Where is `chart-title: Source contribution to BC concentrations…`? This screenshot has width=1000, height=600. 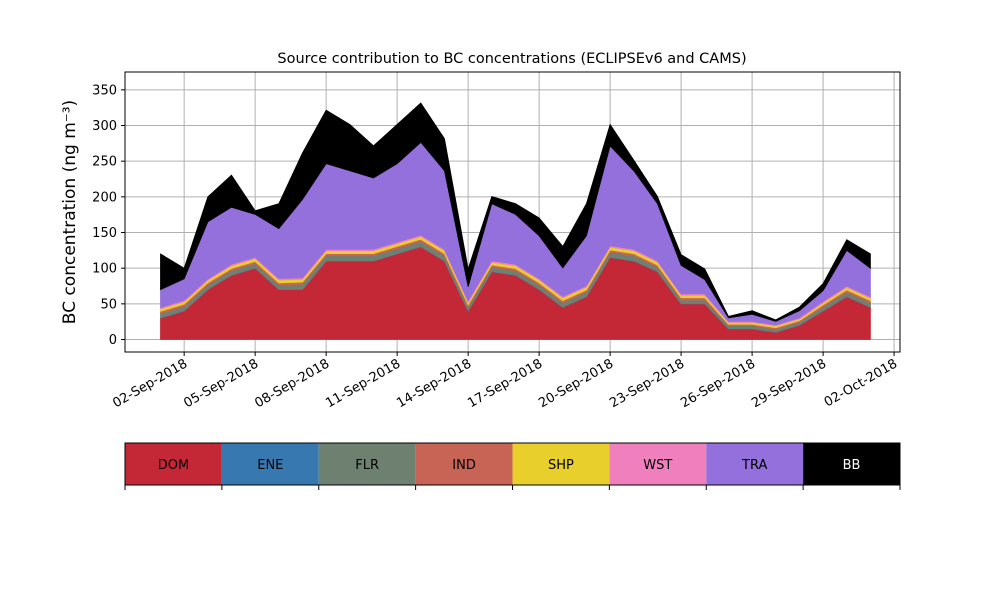
chart-title: Source contribution to BC concentrations… is located at coordinates (511, 59).